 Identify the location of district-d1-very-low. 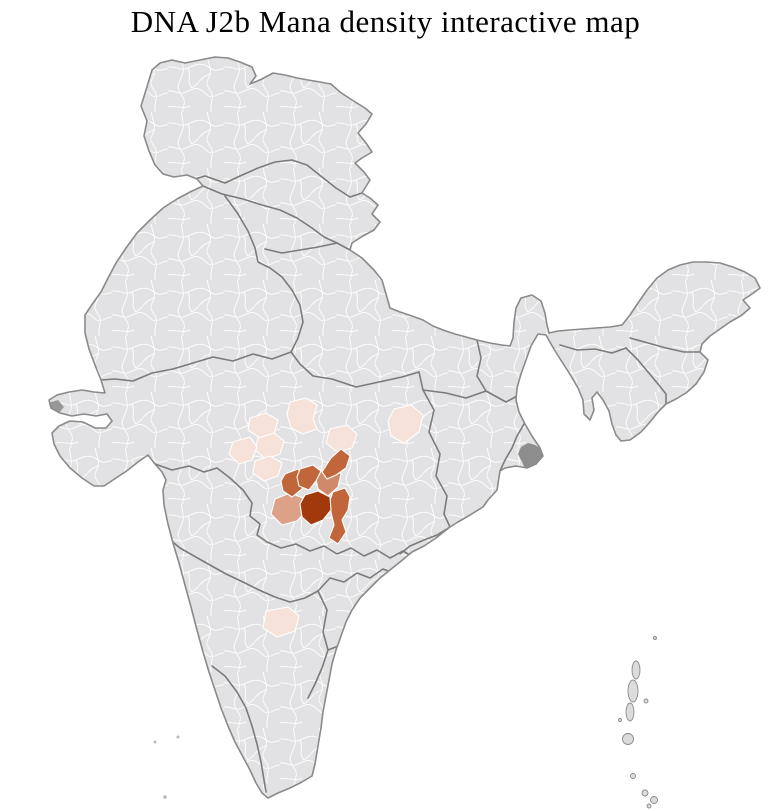
(302, 416).